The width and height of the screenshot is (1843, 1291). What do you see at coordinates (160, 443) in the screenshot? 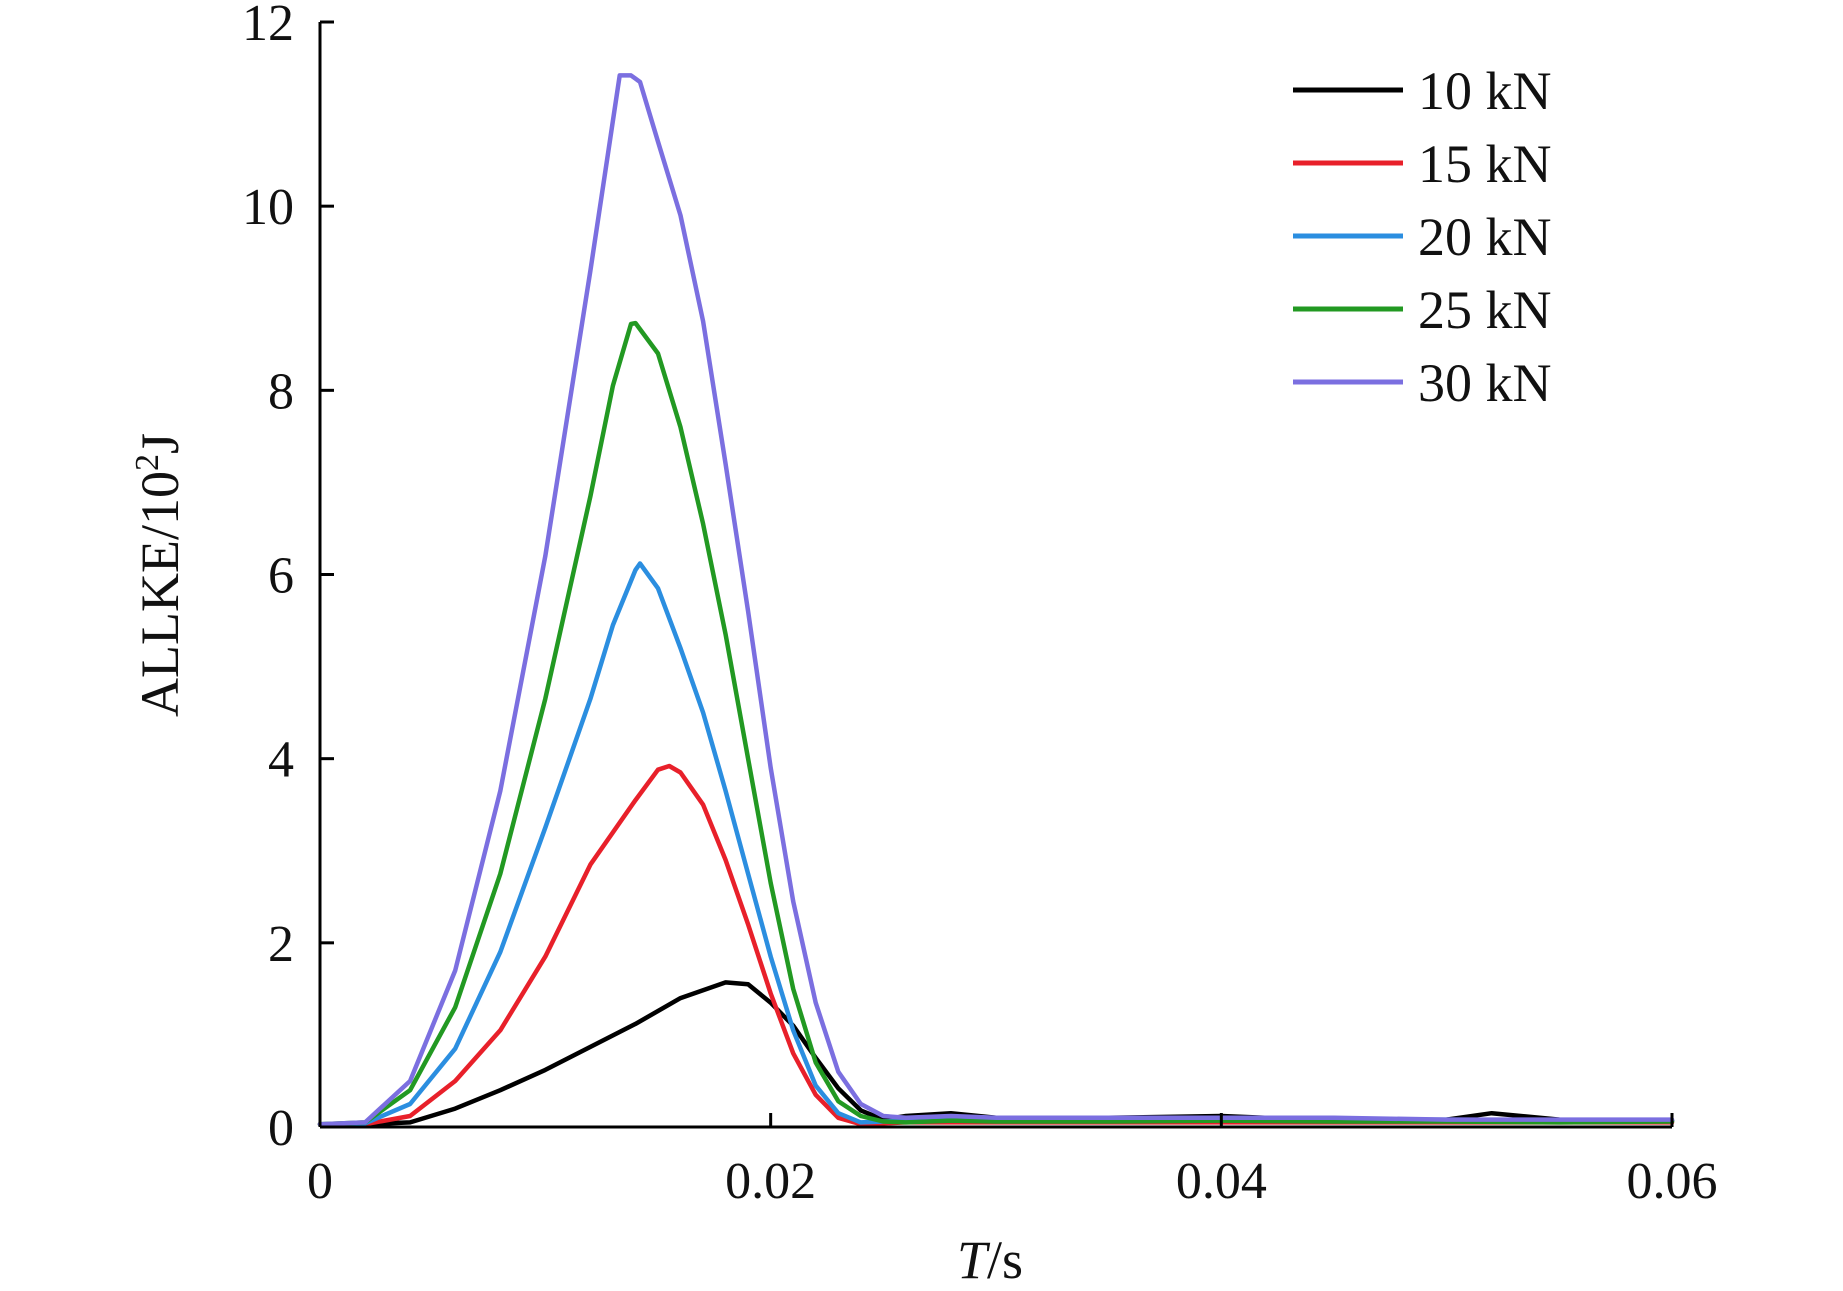
I see `y-axis-title-unit: J` at bounding box center [160, 443].